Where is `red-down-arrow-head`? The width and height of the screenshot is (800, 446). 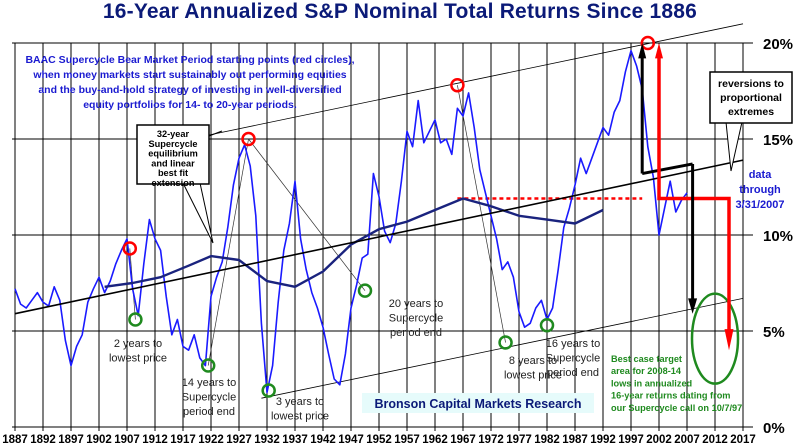 red-down-arrow-head is located at coordinates (729, 340).